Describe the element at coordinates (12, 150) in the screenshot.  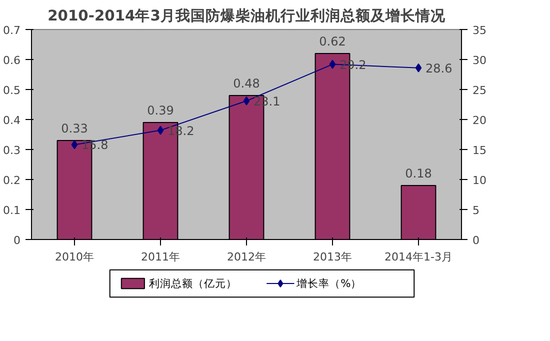
I see `y-tick-label: 0.3` at that location.